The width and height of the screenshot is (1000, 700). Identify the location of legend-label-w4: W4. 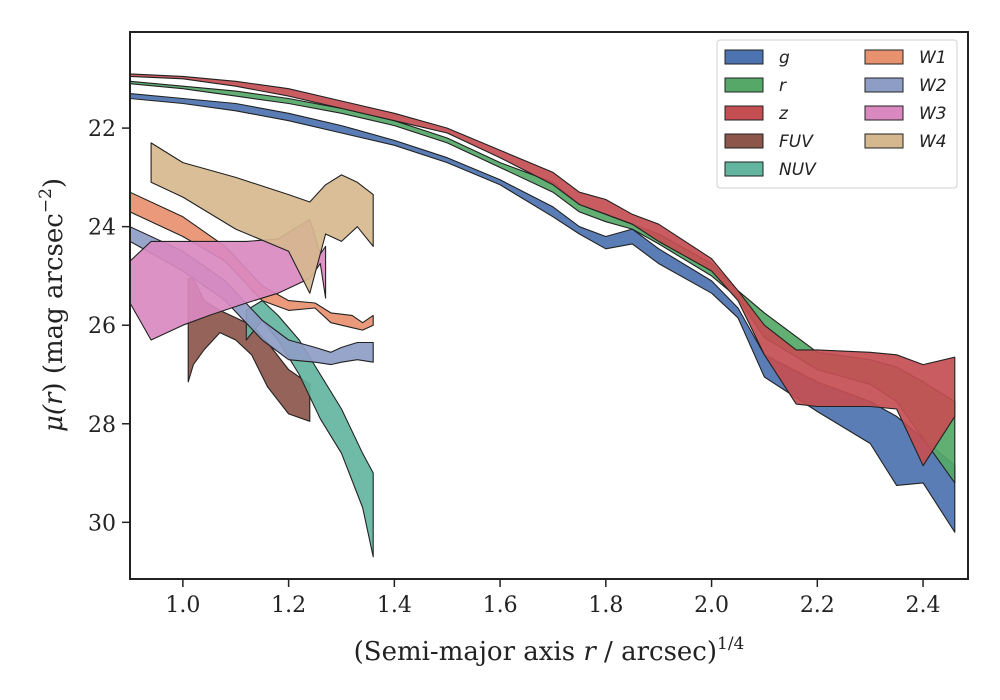
(933, 142).